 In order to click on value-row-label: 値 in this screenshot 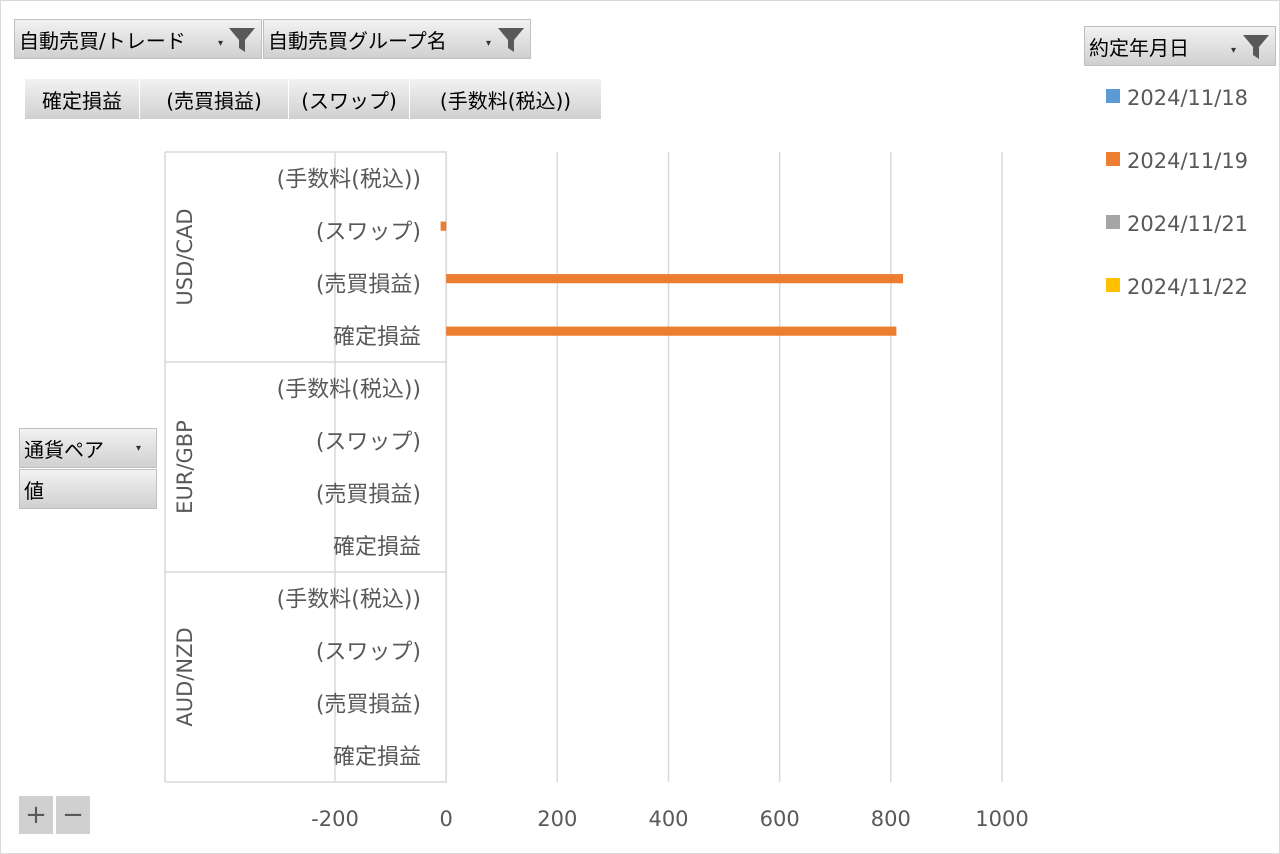, I will do `click(34, 490)`.